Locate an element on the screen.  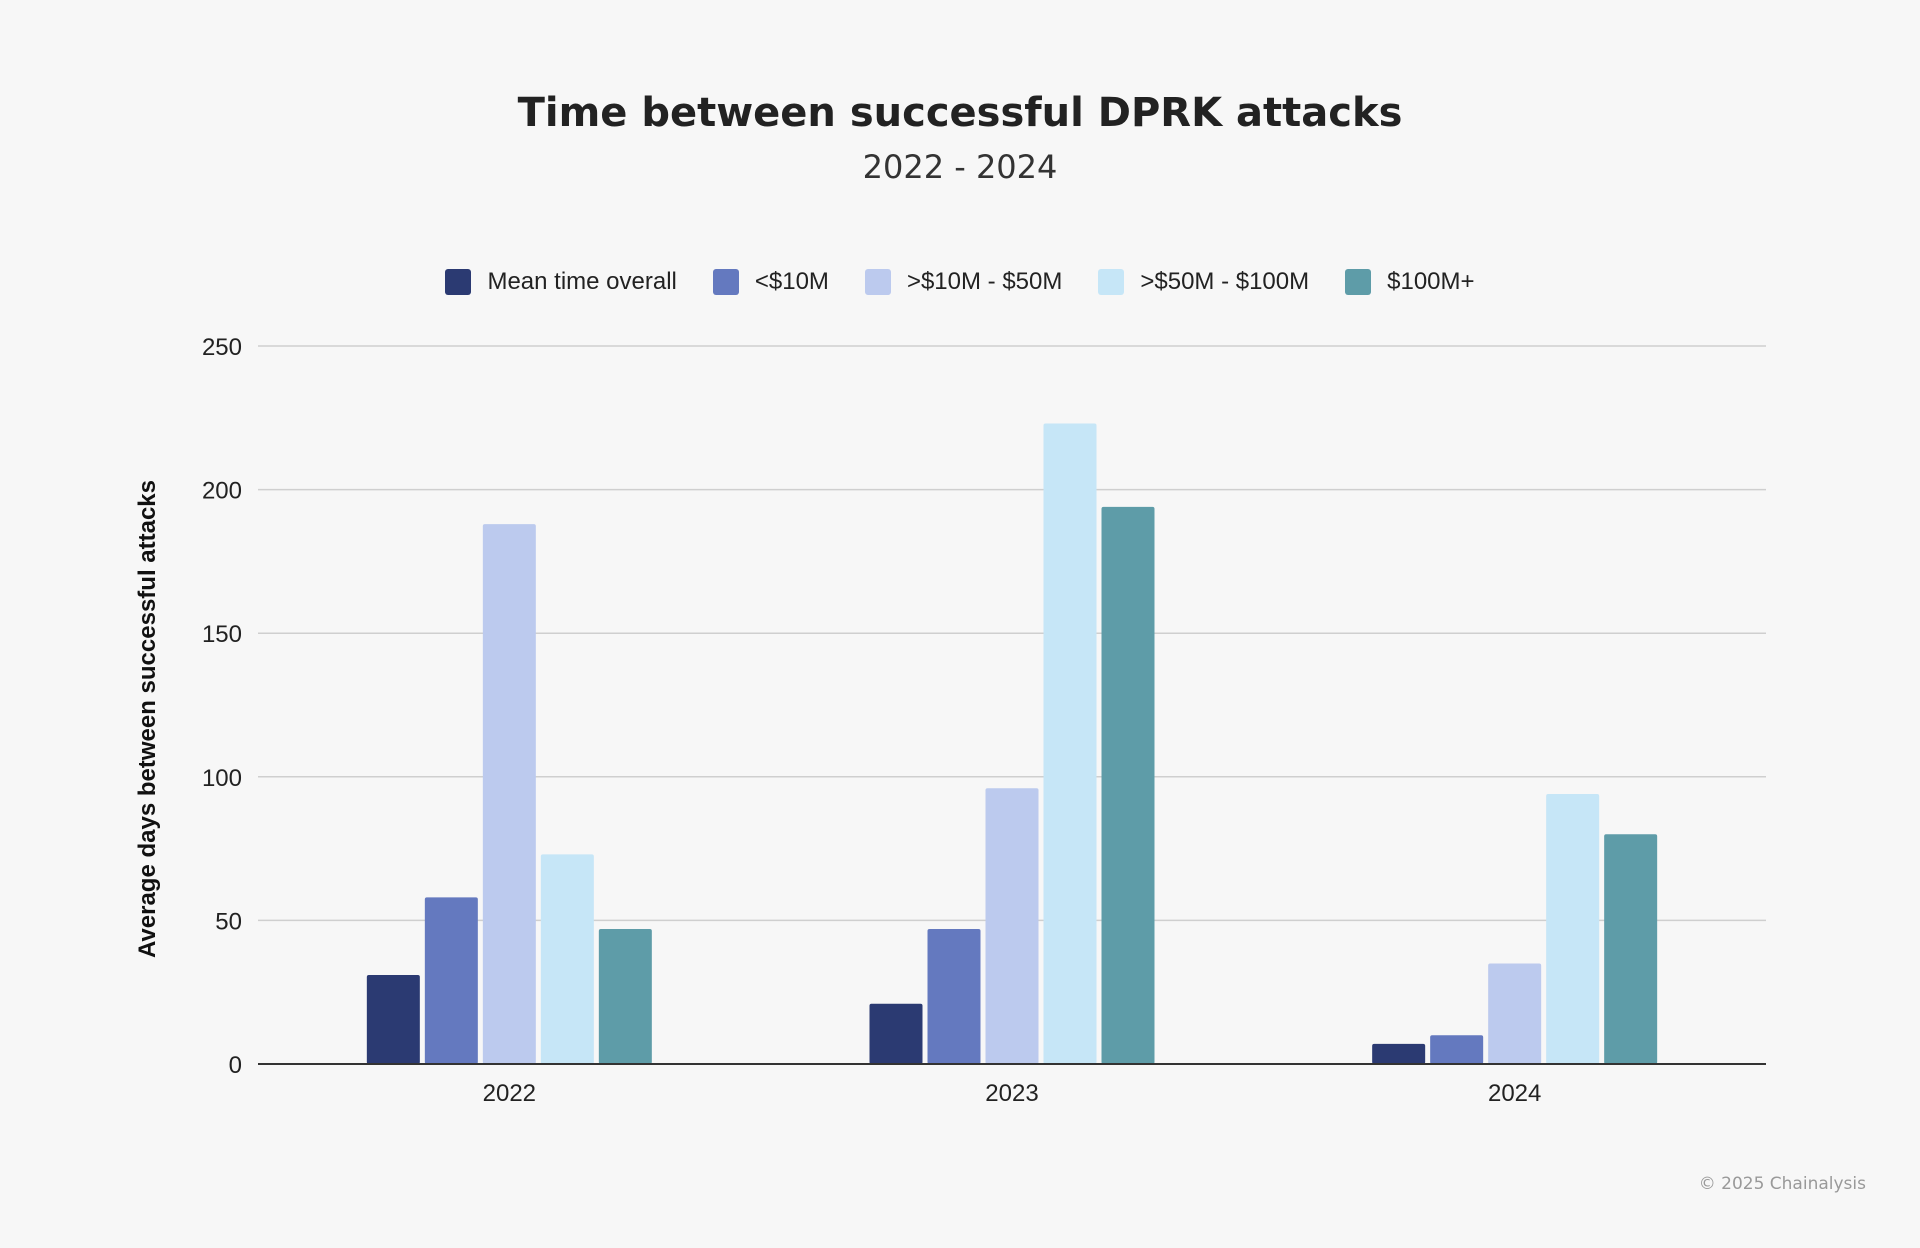
bar-2023-10m is located at coordinates (954, 996).